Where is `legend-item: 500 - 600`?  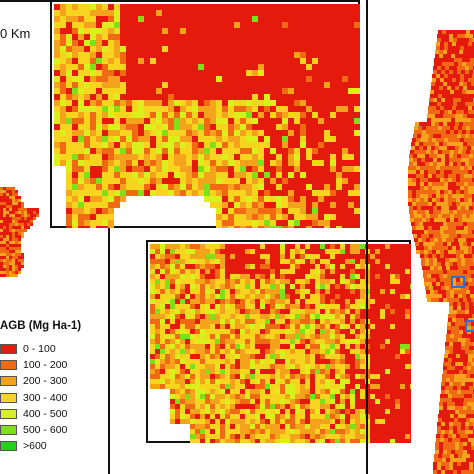
legend-item: 500 - 600 is located at coordinates (55, 430).